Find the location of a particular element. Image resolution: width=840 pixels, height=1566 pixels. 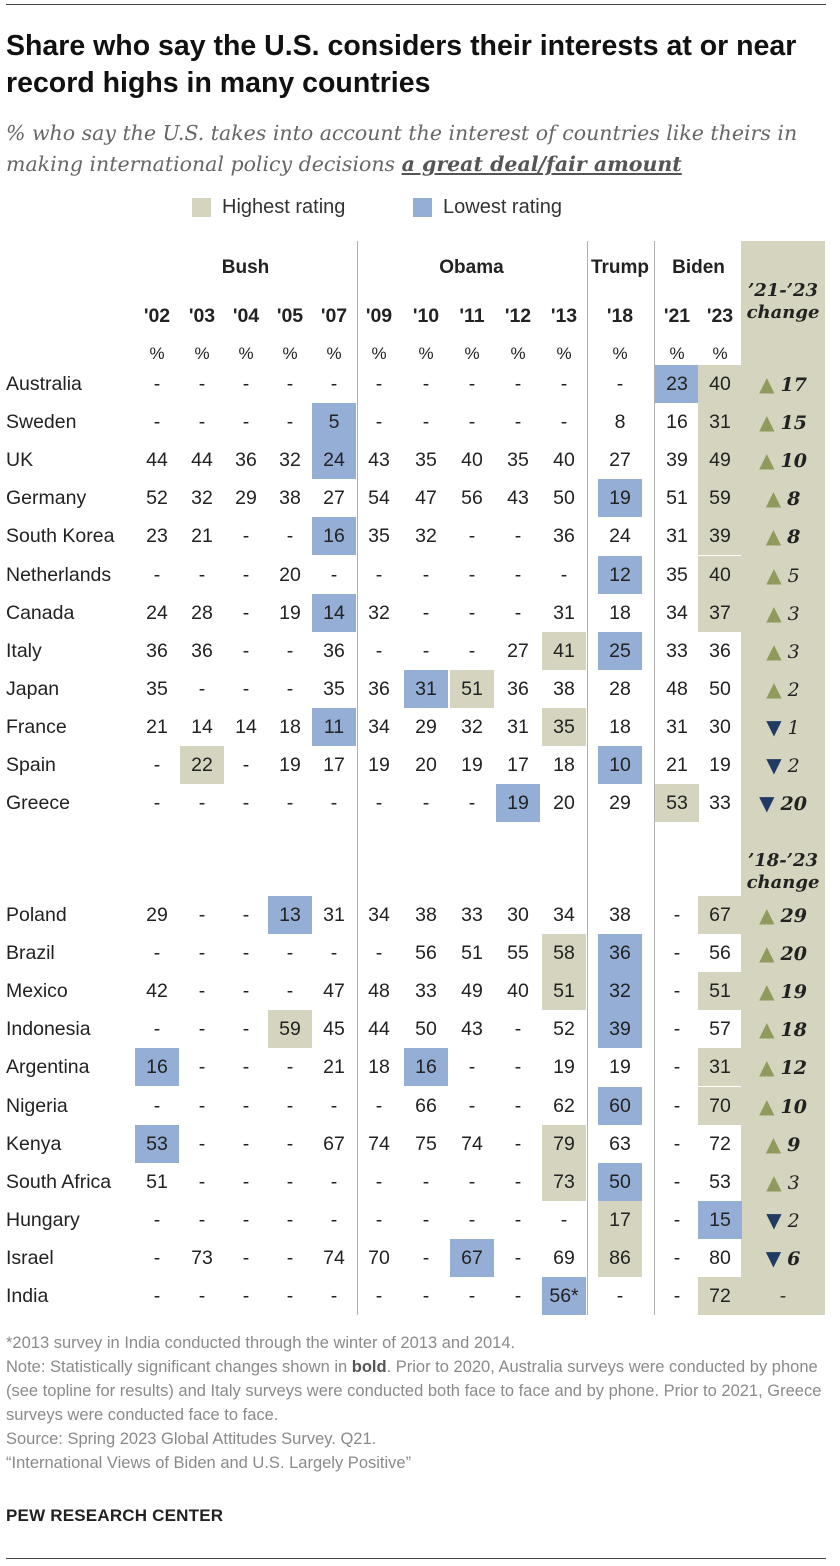

value-cell: 56* is located at coordinates (564, 1296).